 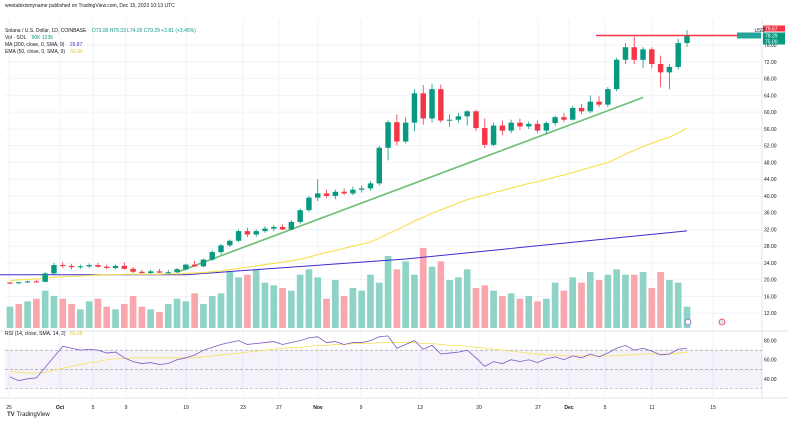 I want to click on rsi-tick-label: 40.00, so click(x=770, y=380).